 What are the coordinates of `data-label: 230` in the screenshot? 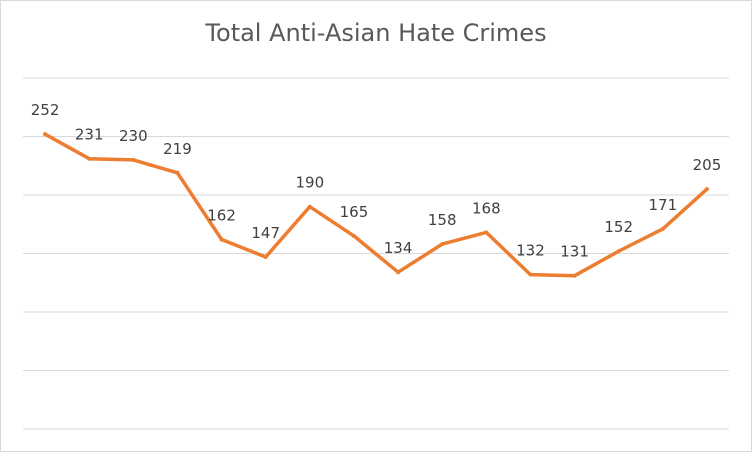 It's located at (133, 136).